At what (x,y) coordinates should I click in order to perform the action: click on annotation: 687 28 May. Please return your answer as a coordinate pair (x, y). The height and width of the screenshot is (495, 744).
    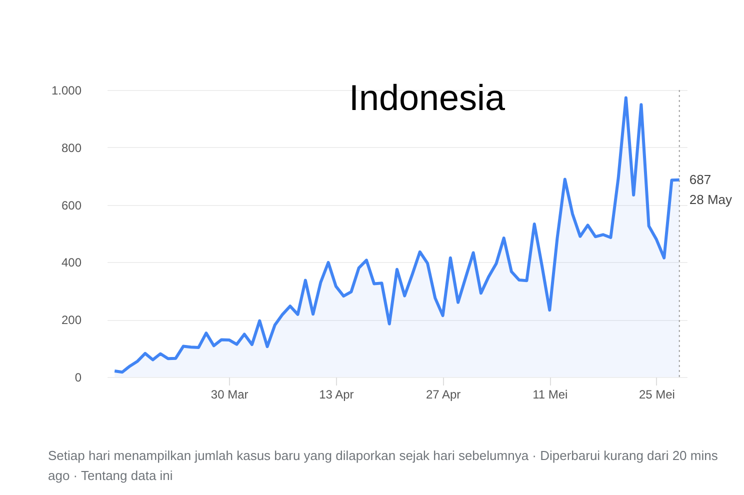
    Looking at the image, I should click on (710, 189).